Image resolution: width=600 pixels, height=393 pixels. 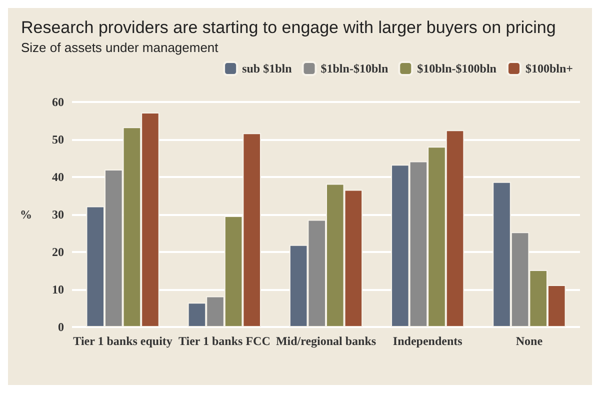 What do you see at coordinates (549, 69) in the screenshot?
I see `legend-label: $100bln+` at bounding box center [549, 69].